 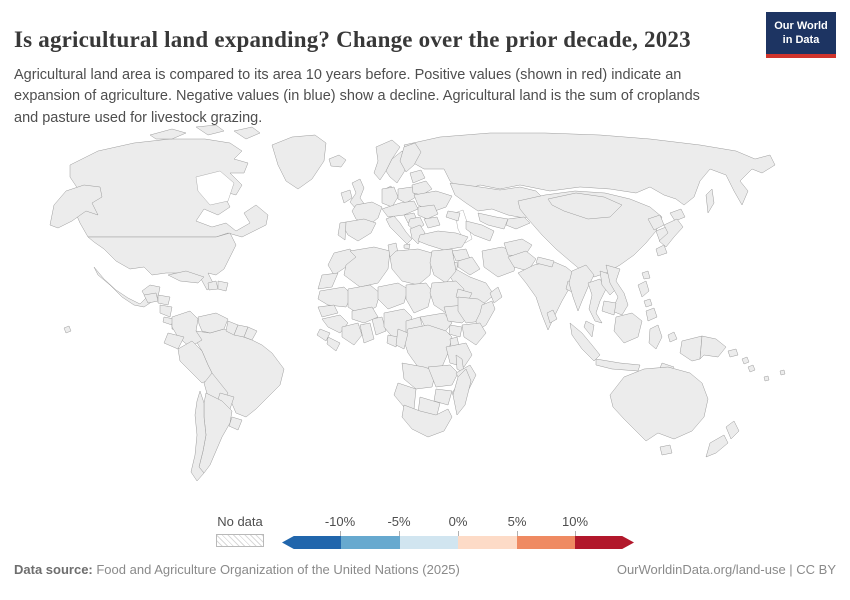 I want to click on country-united-states-alaska, so click(x=76, y=206).